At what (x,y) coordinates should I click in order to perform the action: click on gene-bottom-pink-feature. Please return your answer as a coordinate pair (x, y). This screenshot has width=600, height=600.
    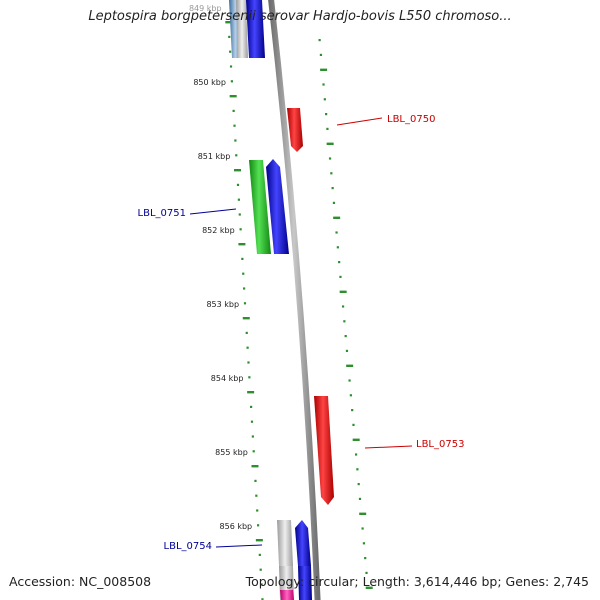
    Looking at the image, I should click on (287, 595).